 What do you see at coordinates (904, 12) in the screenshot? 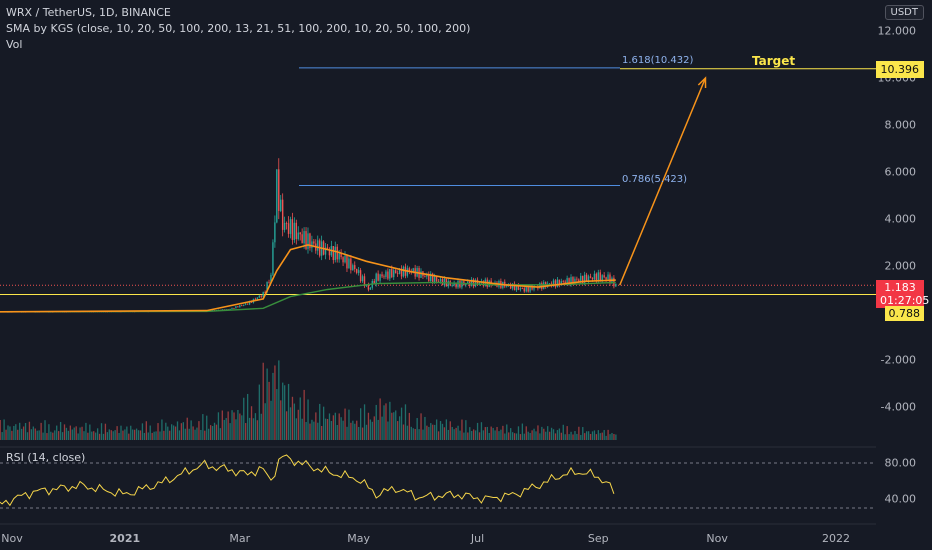
I see `currency-button: USDT` at bounding box center [904, 12].